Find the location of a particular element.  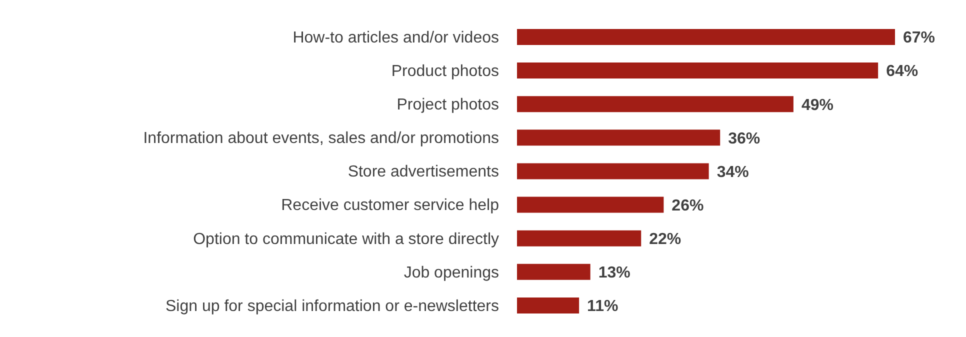

y-tick-label: Store advertisements is located at coordinates (423, 172).